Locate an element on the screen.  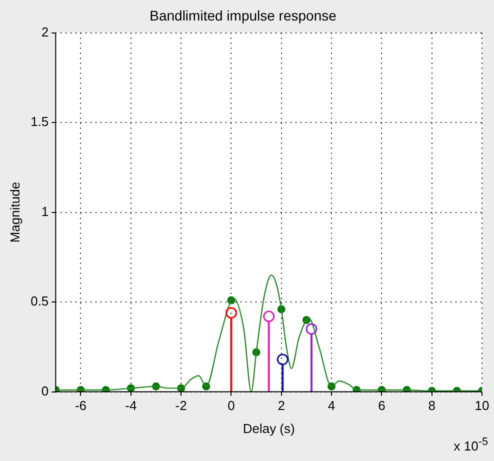
y-axis-title: Magnitude is located at coordinates (14, 212).